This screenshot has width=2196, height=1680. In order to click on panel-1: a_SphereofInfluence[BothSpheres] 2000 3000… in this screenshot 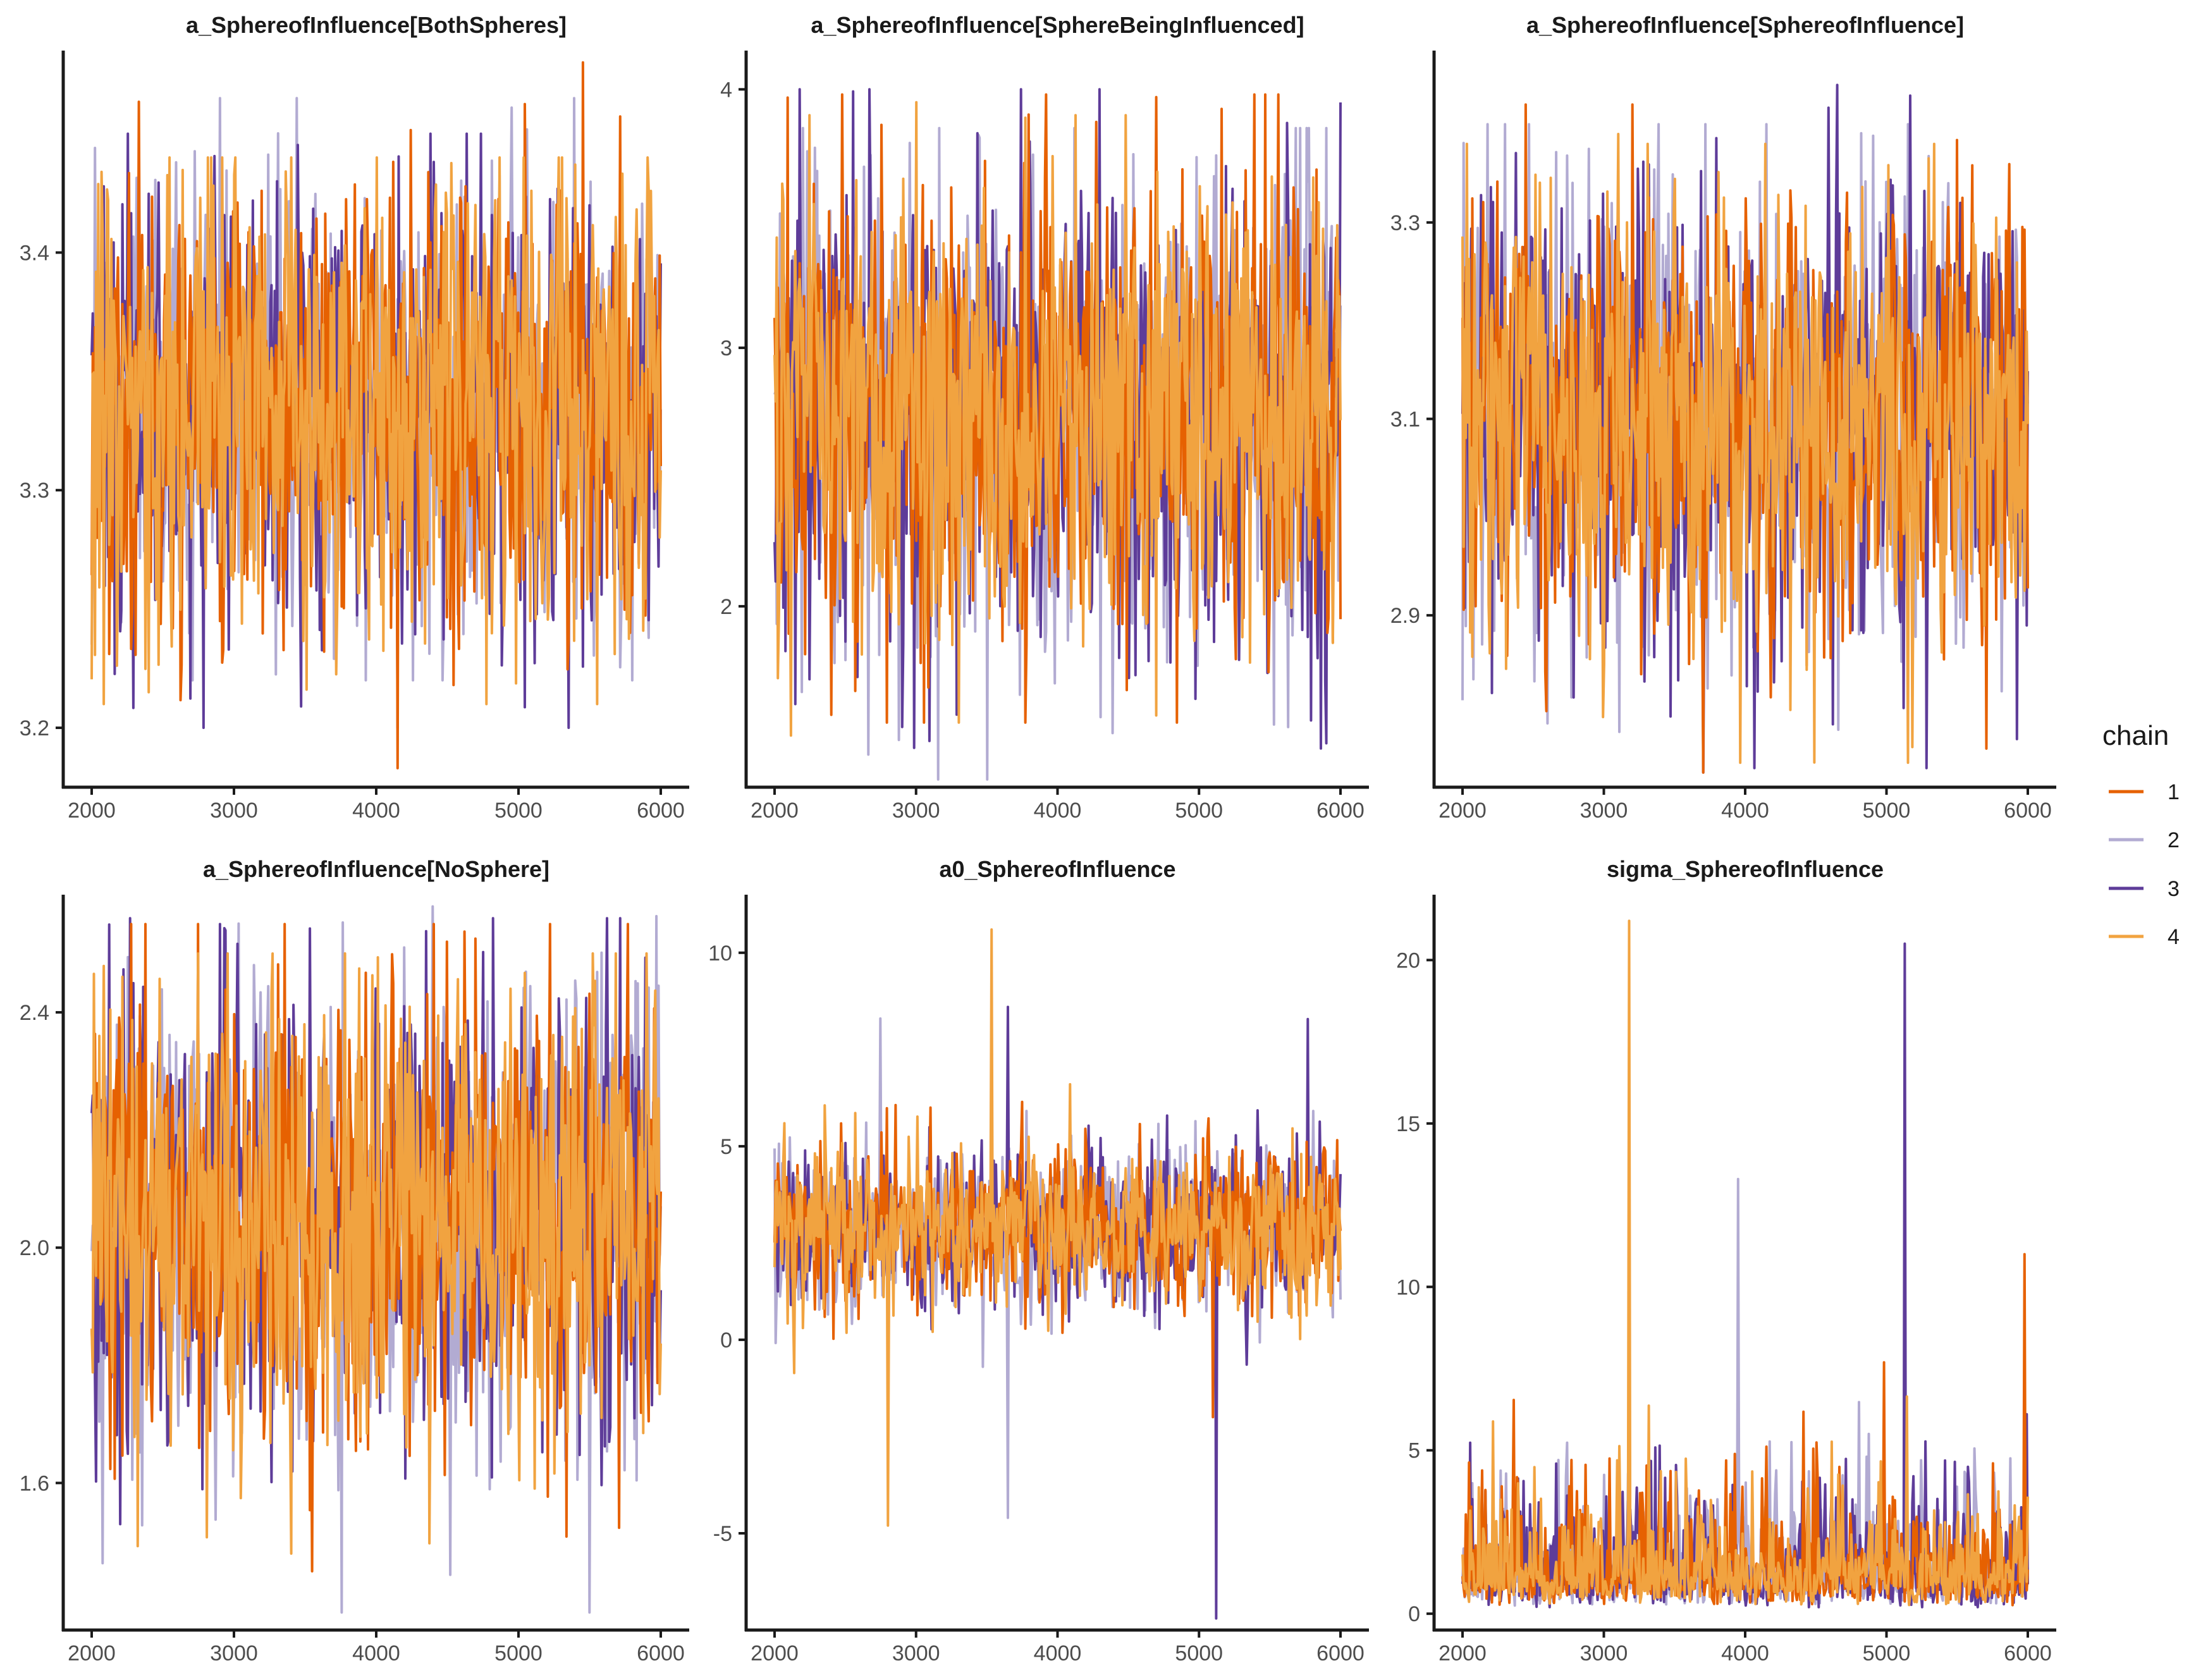, I will do `click(354, 417)`.